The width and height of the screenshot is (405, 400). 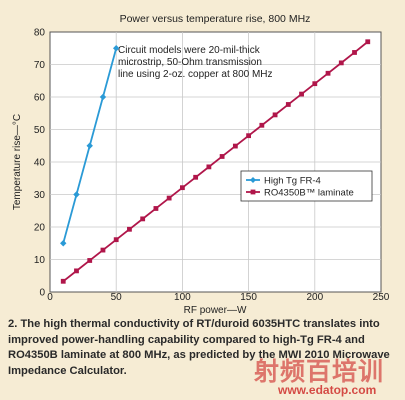 I want to click on annotation-line: line using 2-oz. copper at 800 MHz, so click(x=195, y=74).